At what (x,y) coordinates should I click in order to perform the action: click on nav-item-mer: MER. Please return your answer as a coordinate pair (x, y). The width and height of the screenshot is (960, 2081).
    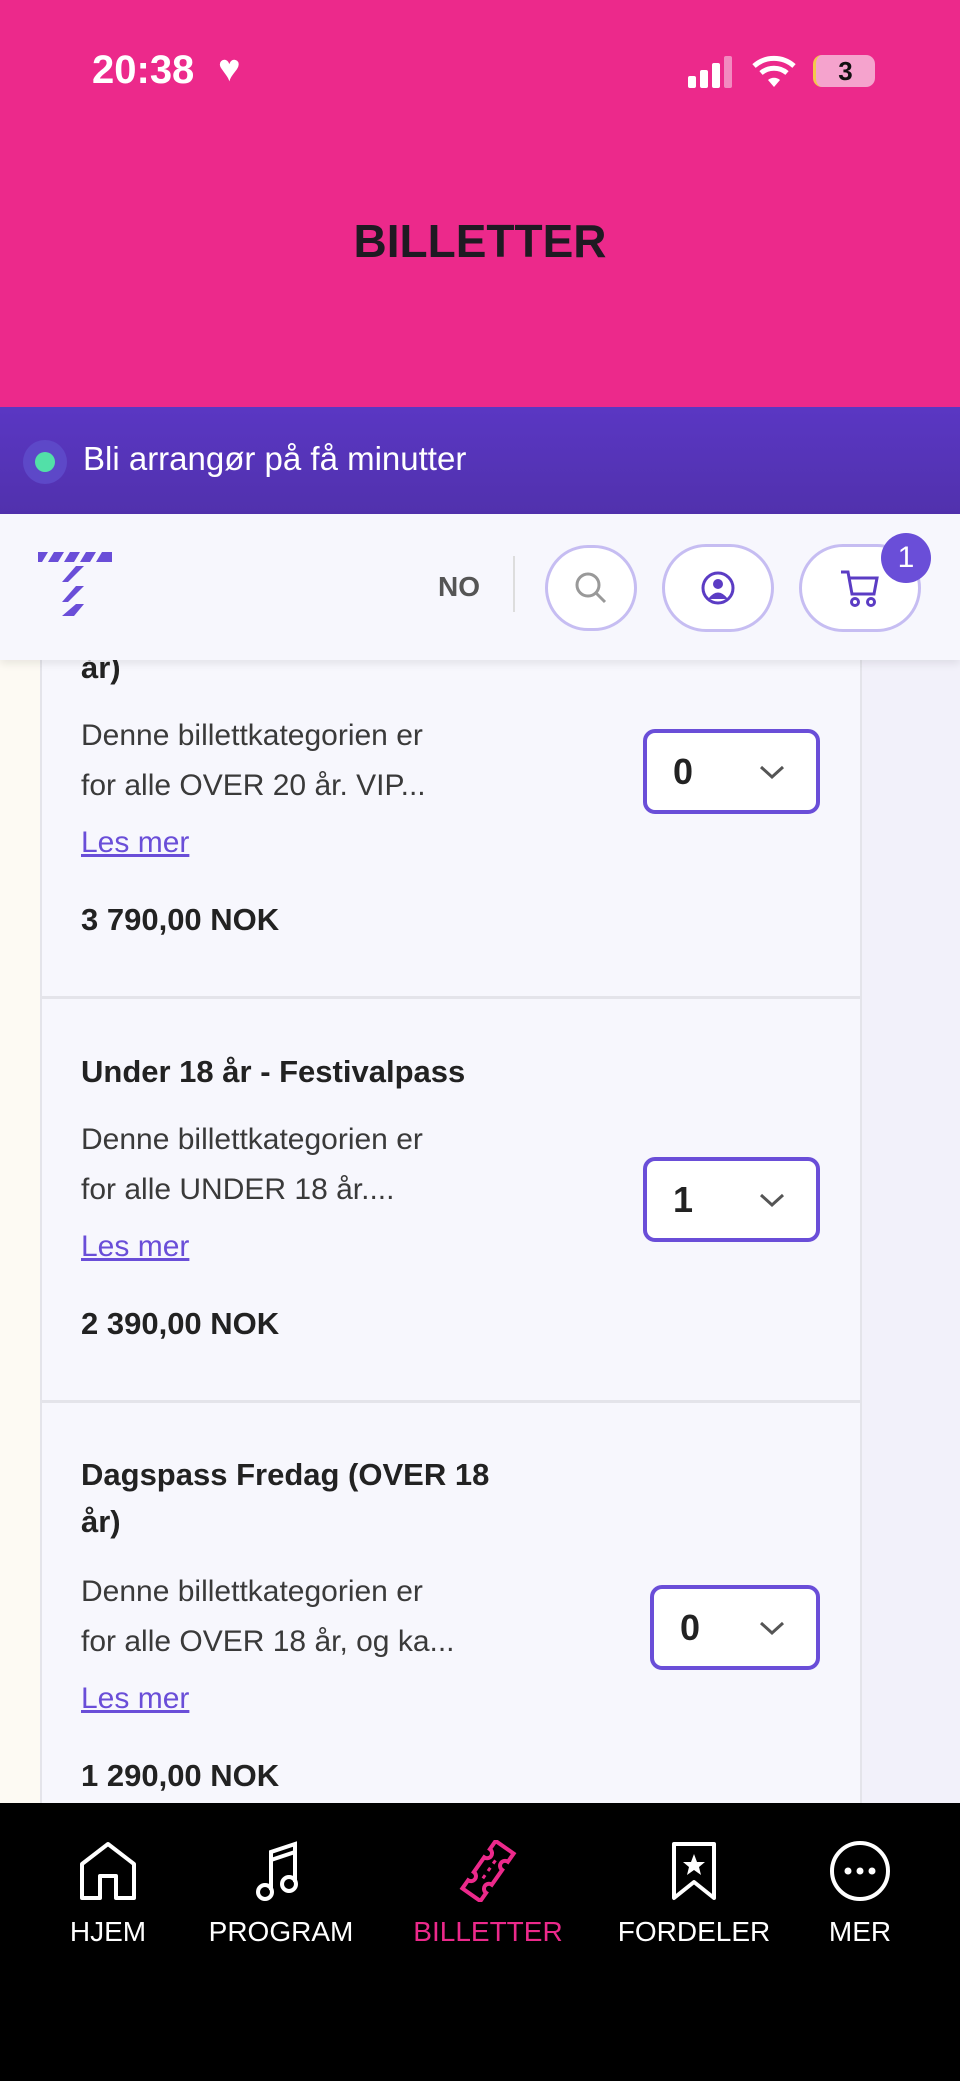
    Looking at the image, I should click on (860, 1894).